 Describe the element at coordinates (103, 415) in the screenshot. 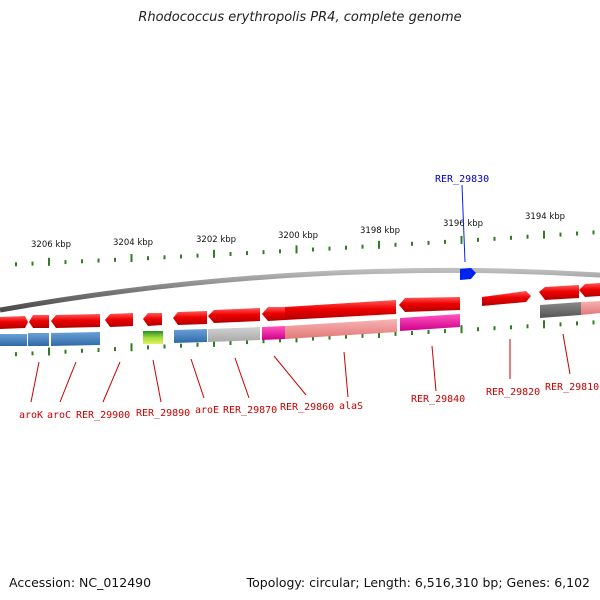

I see `gene-label-rer-29900: RER_29900` at that location.